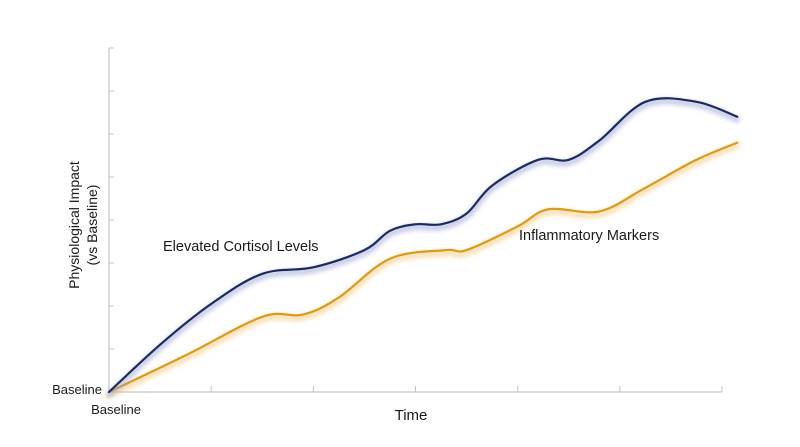  I want to click on series-label-inflammatory: Inflammatory Markers, so click(589, 236).